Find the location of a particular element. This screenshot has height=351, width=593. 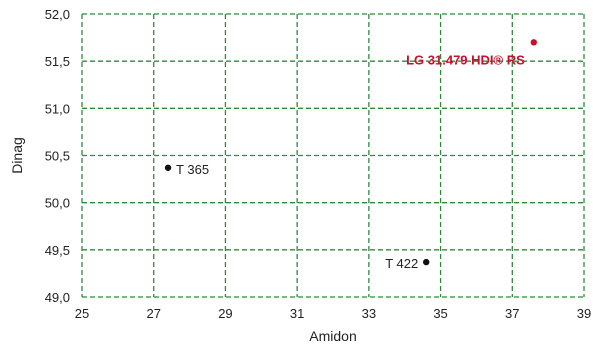

x-tick-label: 29 is located at coordinates (225, 313).